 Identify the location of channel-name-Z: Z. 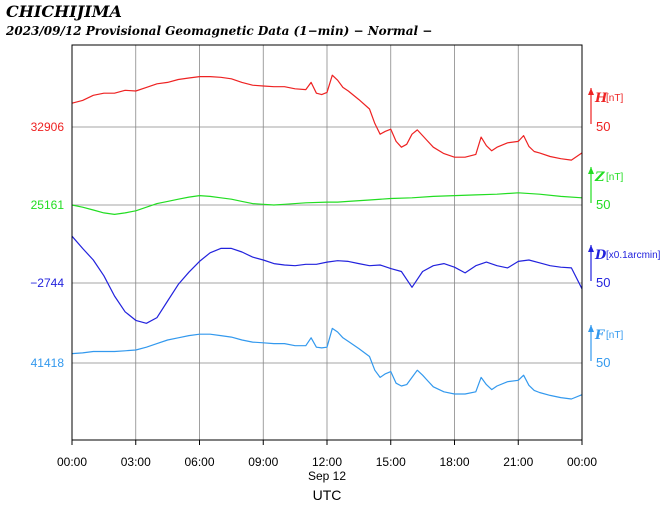
(599, 177).